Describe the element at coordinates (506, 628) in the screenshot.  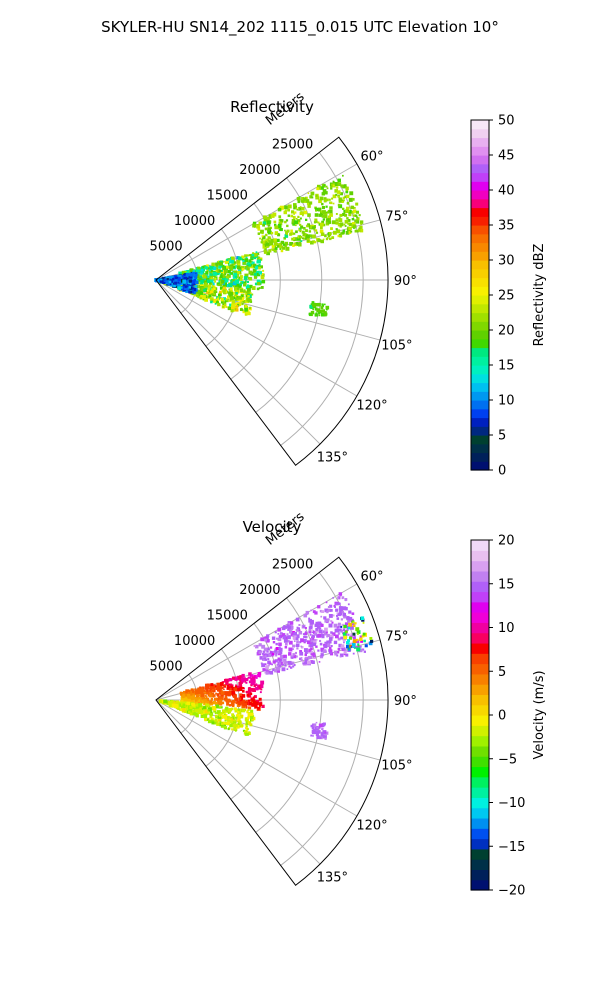
I see `colorbar-tick-label: 10` at that location.